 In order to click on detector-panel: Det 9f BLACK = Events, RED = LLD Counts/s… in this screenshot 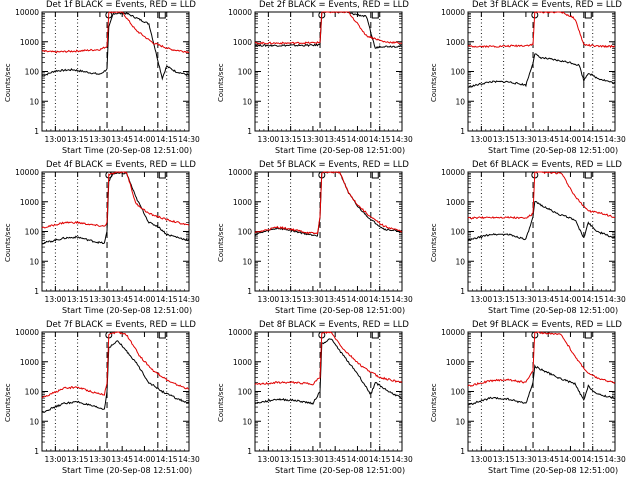, I will do `click(528, 400)`.